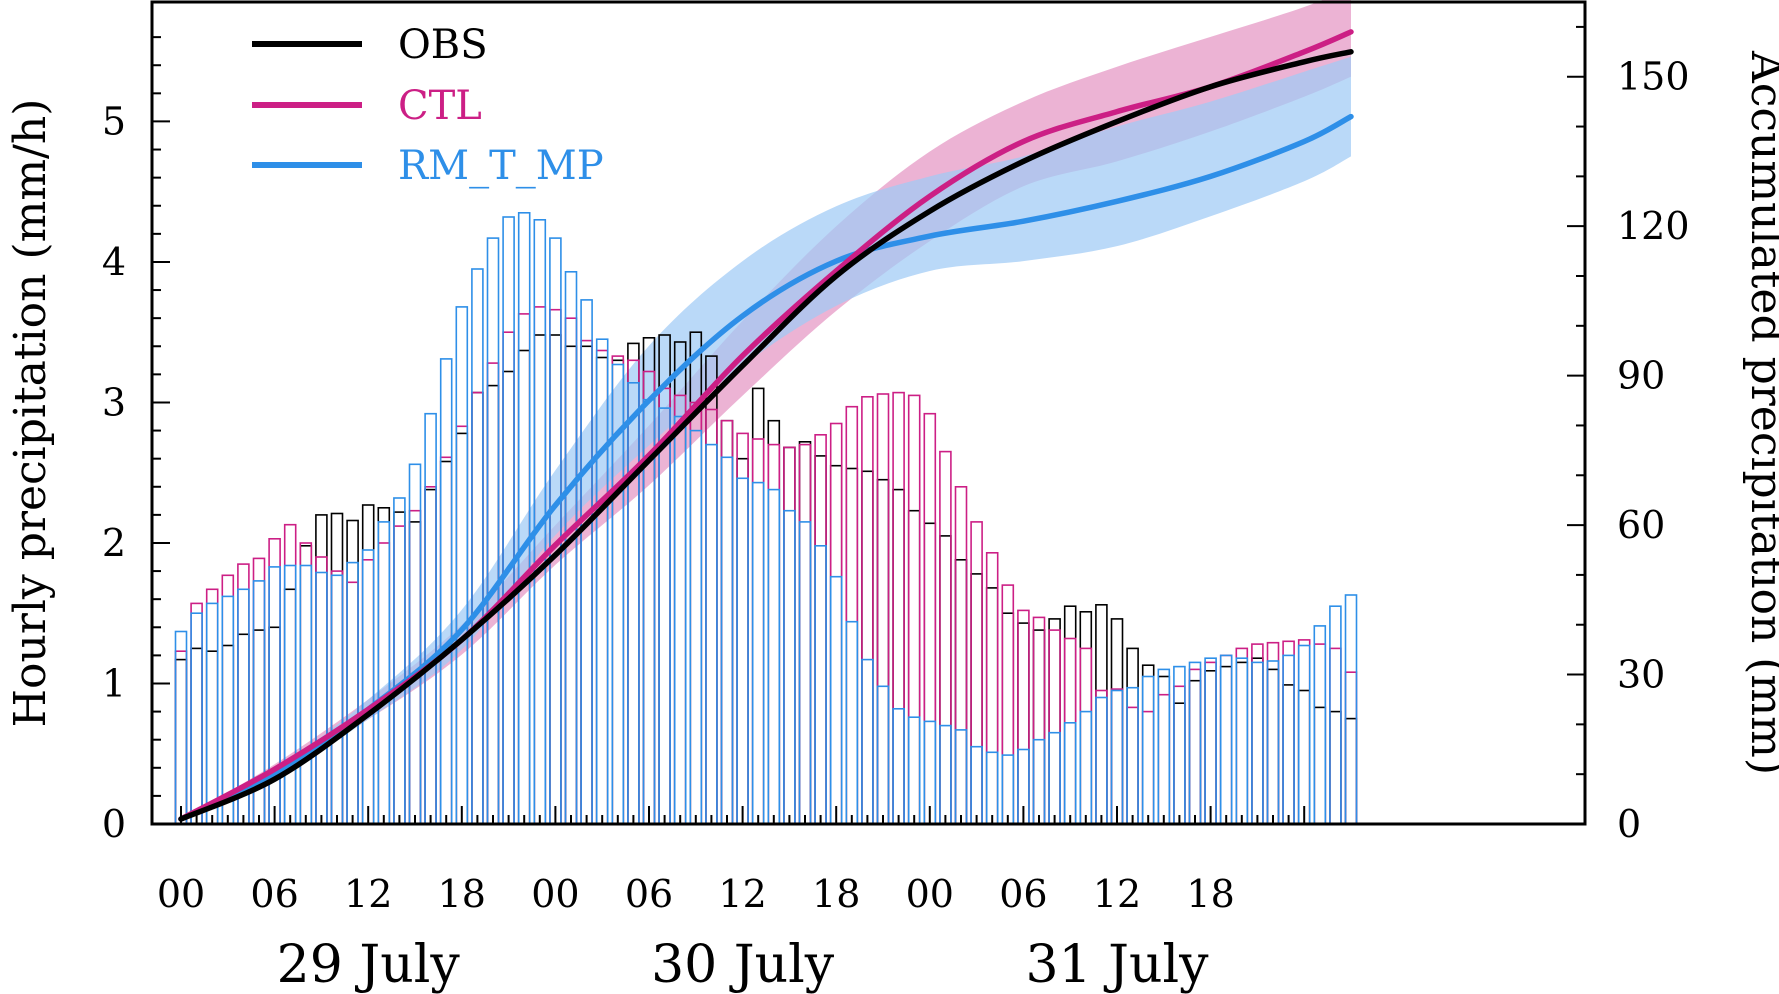 Image resolution: width=1779 pixels, height=994 pixels. What do you see at coordinates (930, 894) in the screenshot?
I see `x-tick-label: 00` at bounding box center [930, 894].